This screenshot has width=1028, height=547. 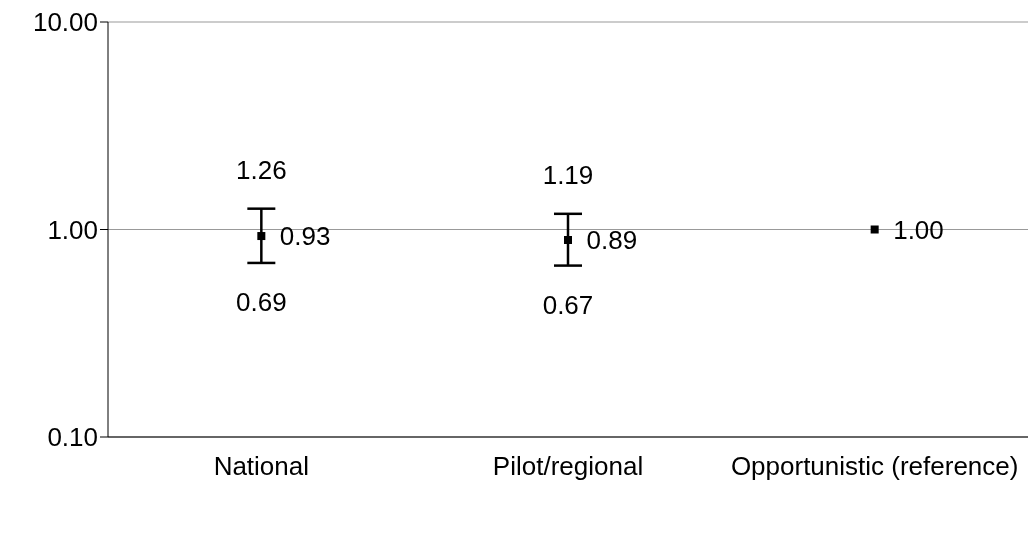 What do you see at coordinates (568, 174) in the screenshot?
I see `annotation: 1.19` at bounding box center [568, 174].